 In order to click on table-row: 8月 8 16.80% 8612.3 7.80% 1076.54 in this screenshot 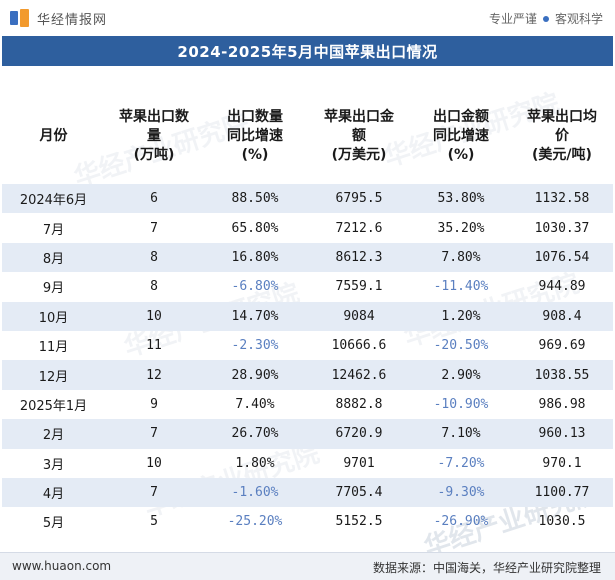, I will do `click(307, 257)`.